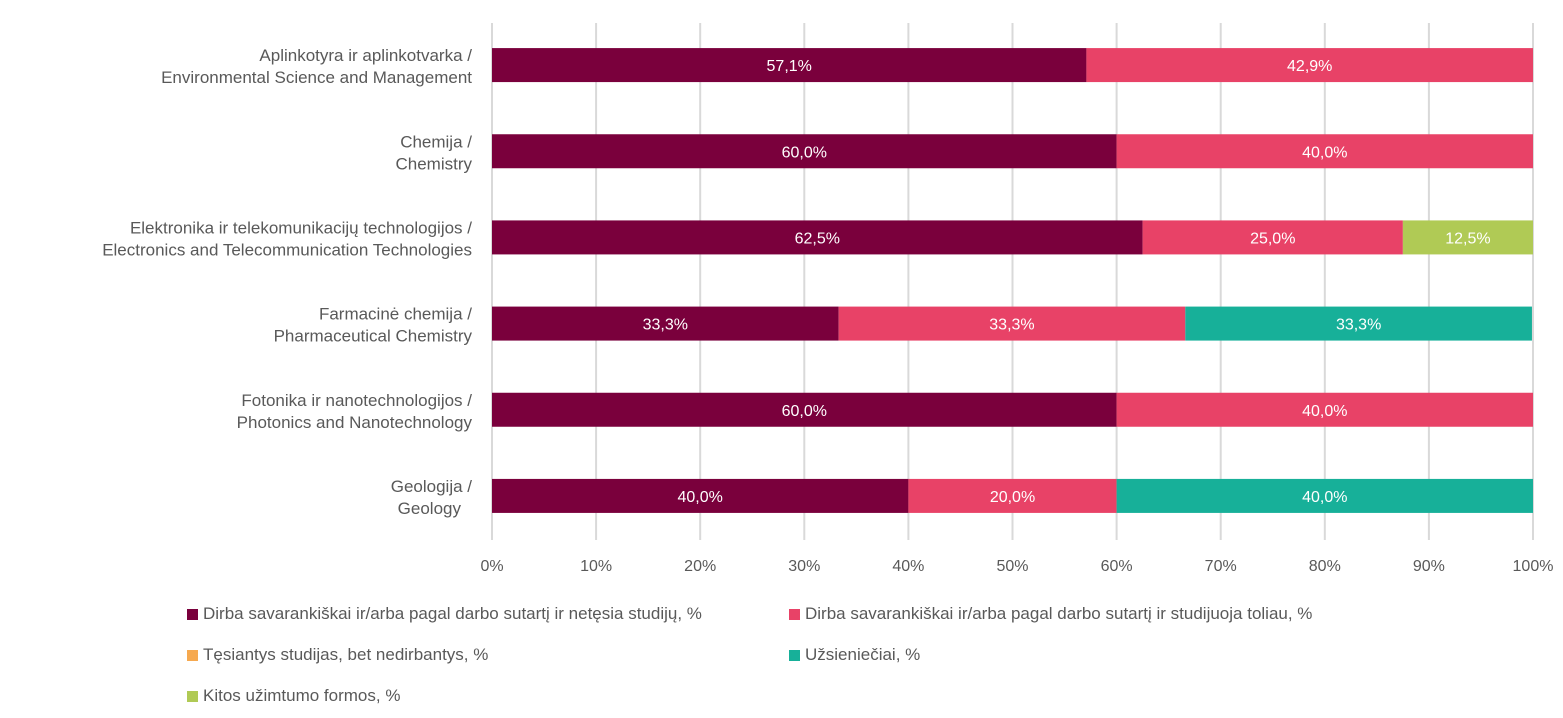 The width and height of the screenshot is (1563, 718). I want to click on category-label: Aplinkotyra ir aplinkotvarka /, so click(365, 55).